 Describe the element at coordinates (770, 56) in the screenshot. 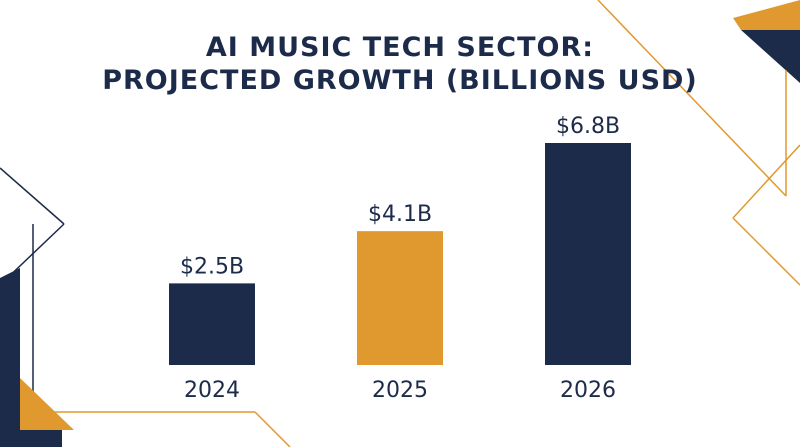

I see `corner-triangle-navy-top-right` at that location.